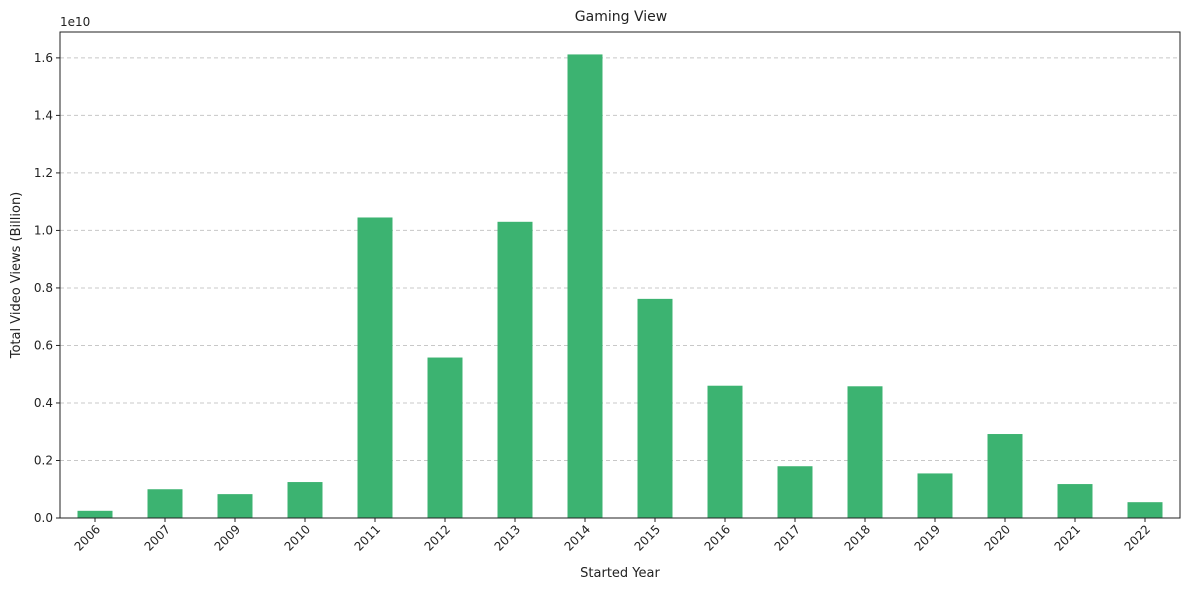 This screenshot has height=590, width=1189. I want to click on y-tick-label: 1.0, so click(43, 230).